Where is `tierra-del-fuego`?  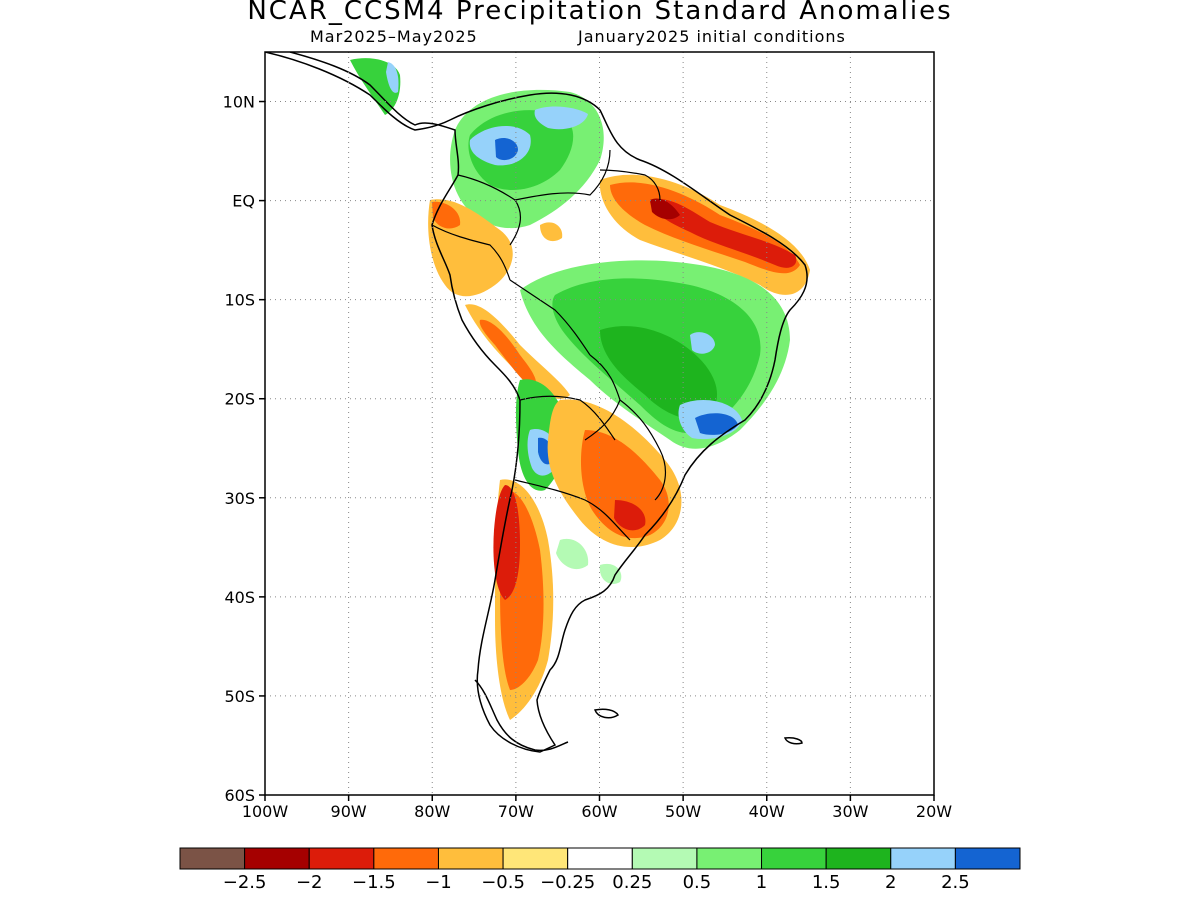 tierra-del-fuego is located at coordinates (521, 715).